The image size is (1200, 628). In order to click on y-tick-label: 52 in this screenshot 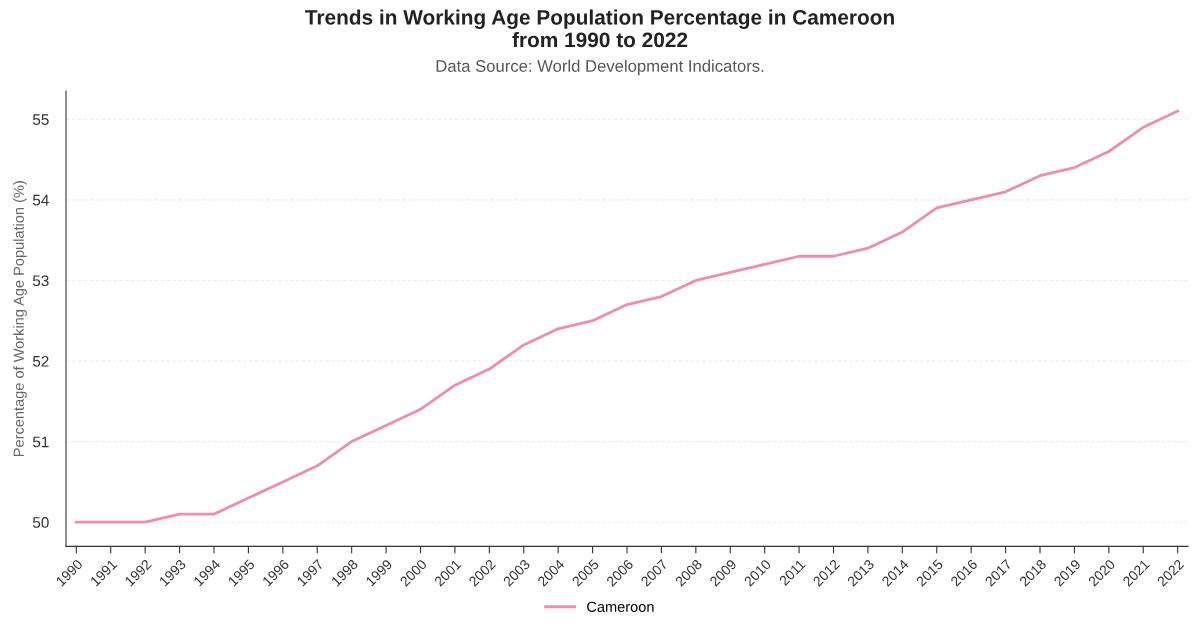, I will do `click(40, 361)`.